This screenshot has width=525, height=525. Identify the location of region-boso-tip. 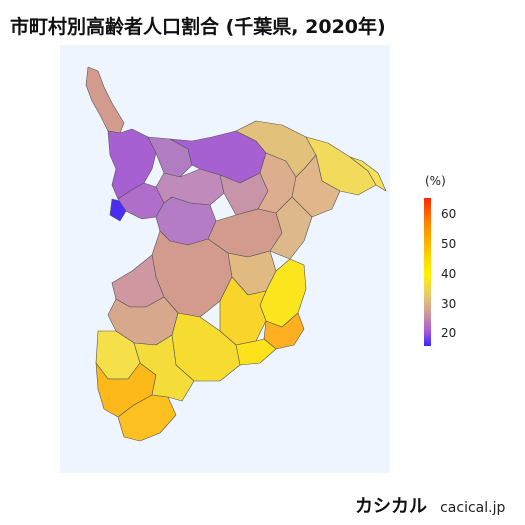
(147, 418).